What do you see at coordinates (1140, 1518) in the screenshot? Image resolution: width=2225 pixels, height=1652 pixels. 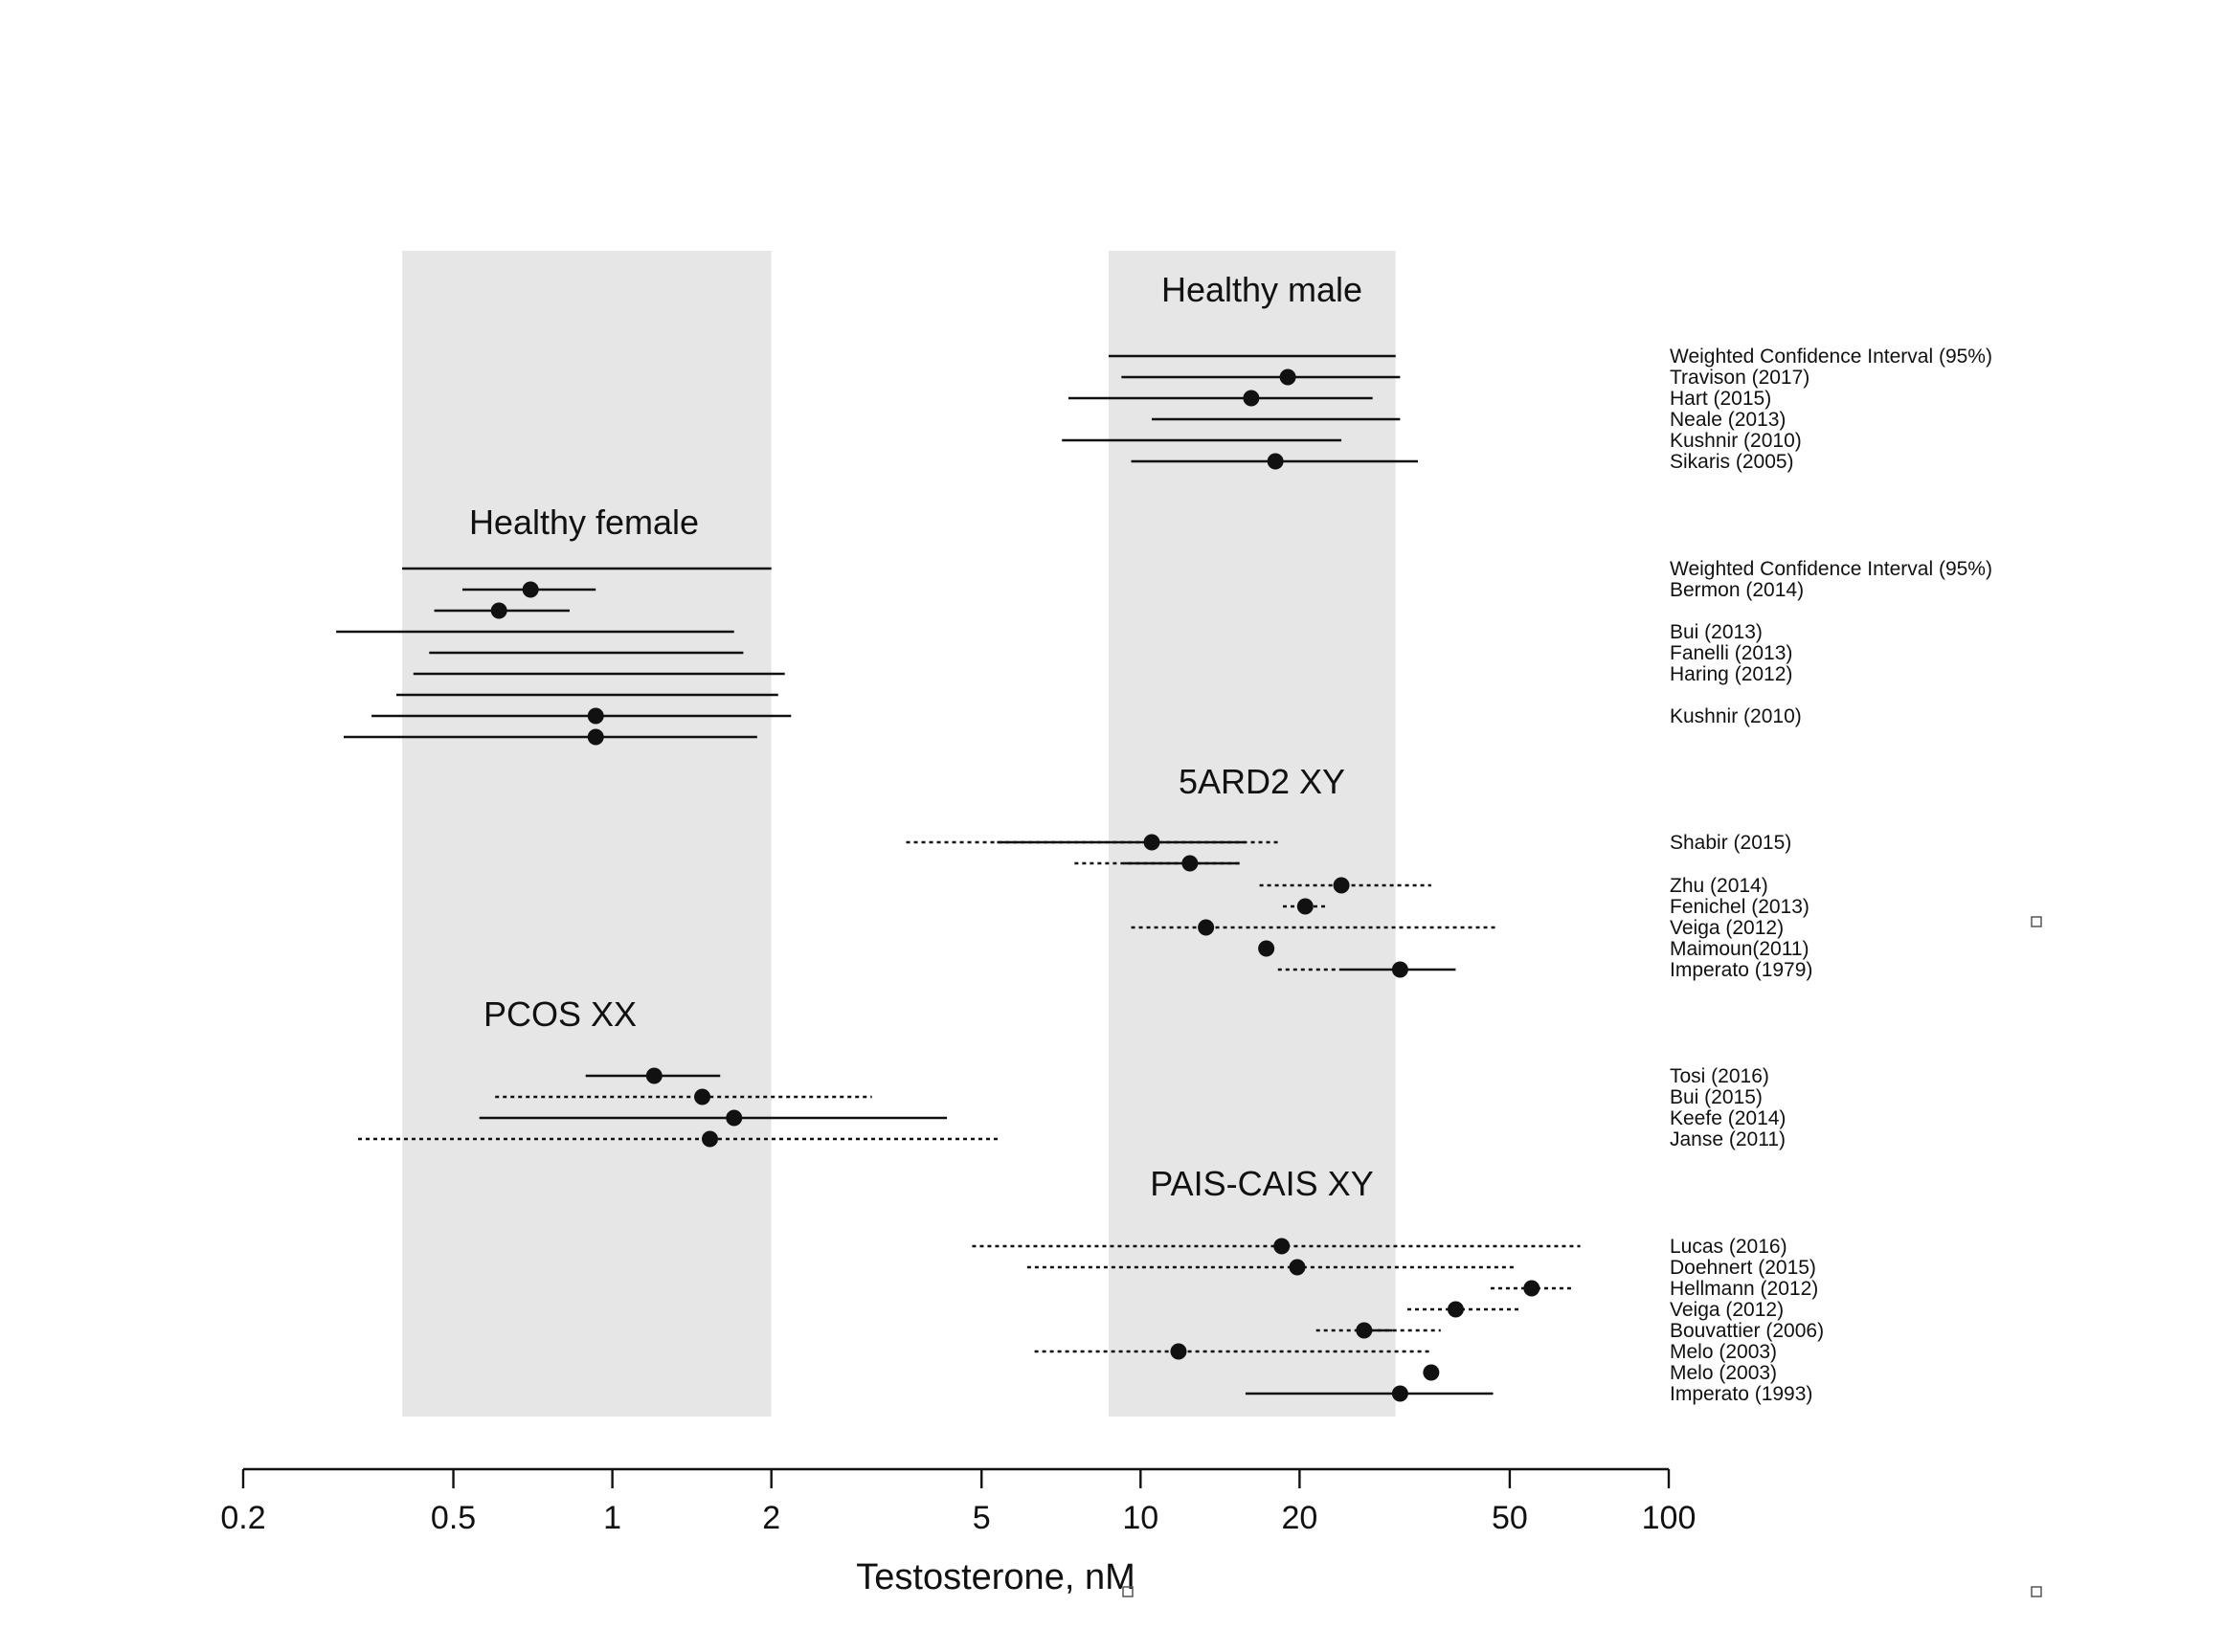 I see `x-tick-label: 10` at bounding box center [1140, 1518].